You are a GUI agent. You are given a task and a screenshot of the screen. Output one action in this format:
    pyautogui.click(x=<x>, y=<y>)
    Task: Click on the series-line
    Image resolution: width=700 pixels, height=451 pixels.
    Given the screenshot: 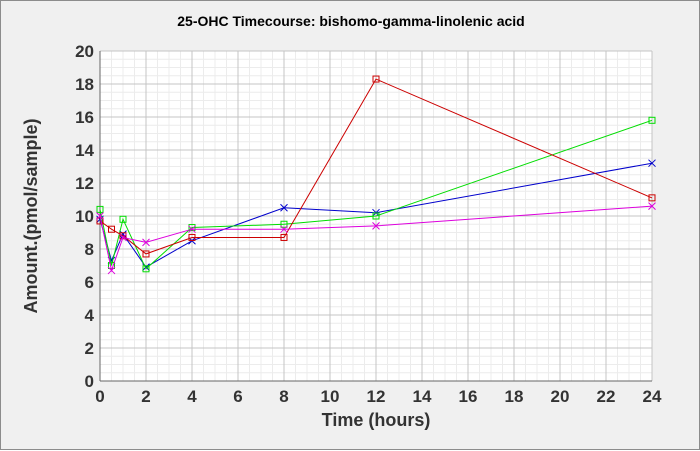 What is the action you would take?
    pyautogui.click(x=376, y=239)
    